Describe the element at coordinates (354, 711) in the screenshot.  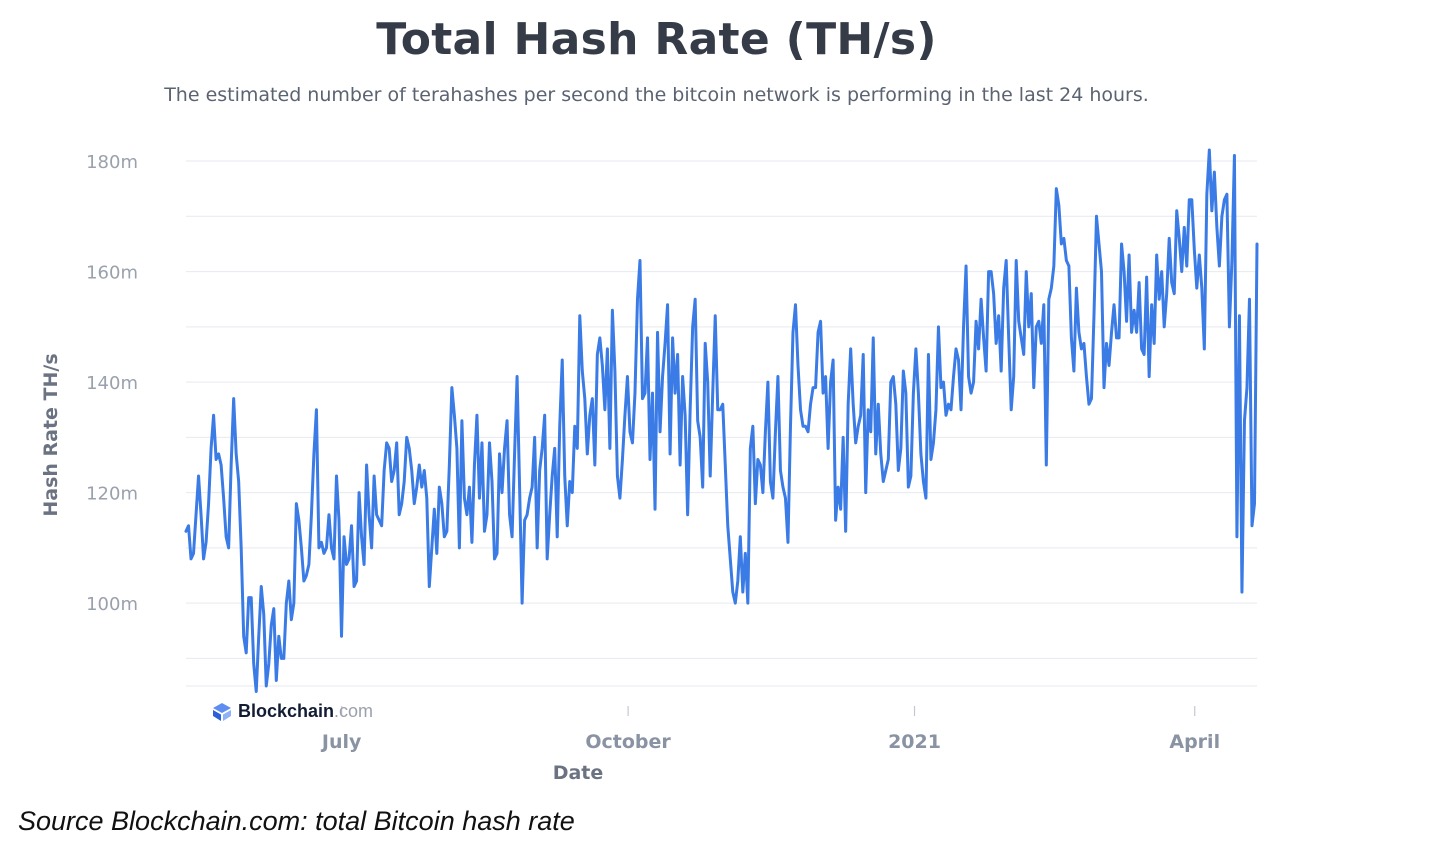
I see `watermark-domain: .com` at that location.